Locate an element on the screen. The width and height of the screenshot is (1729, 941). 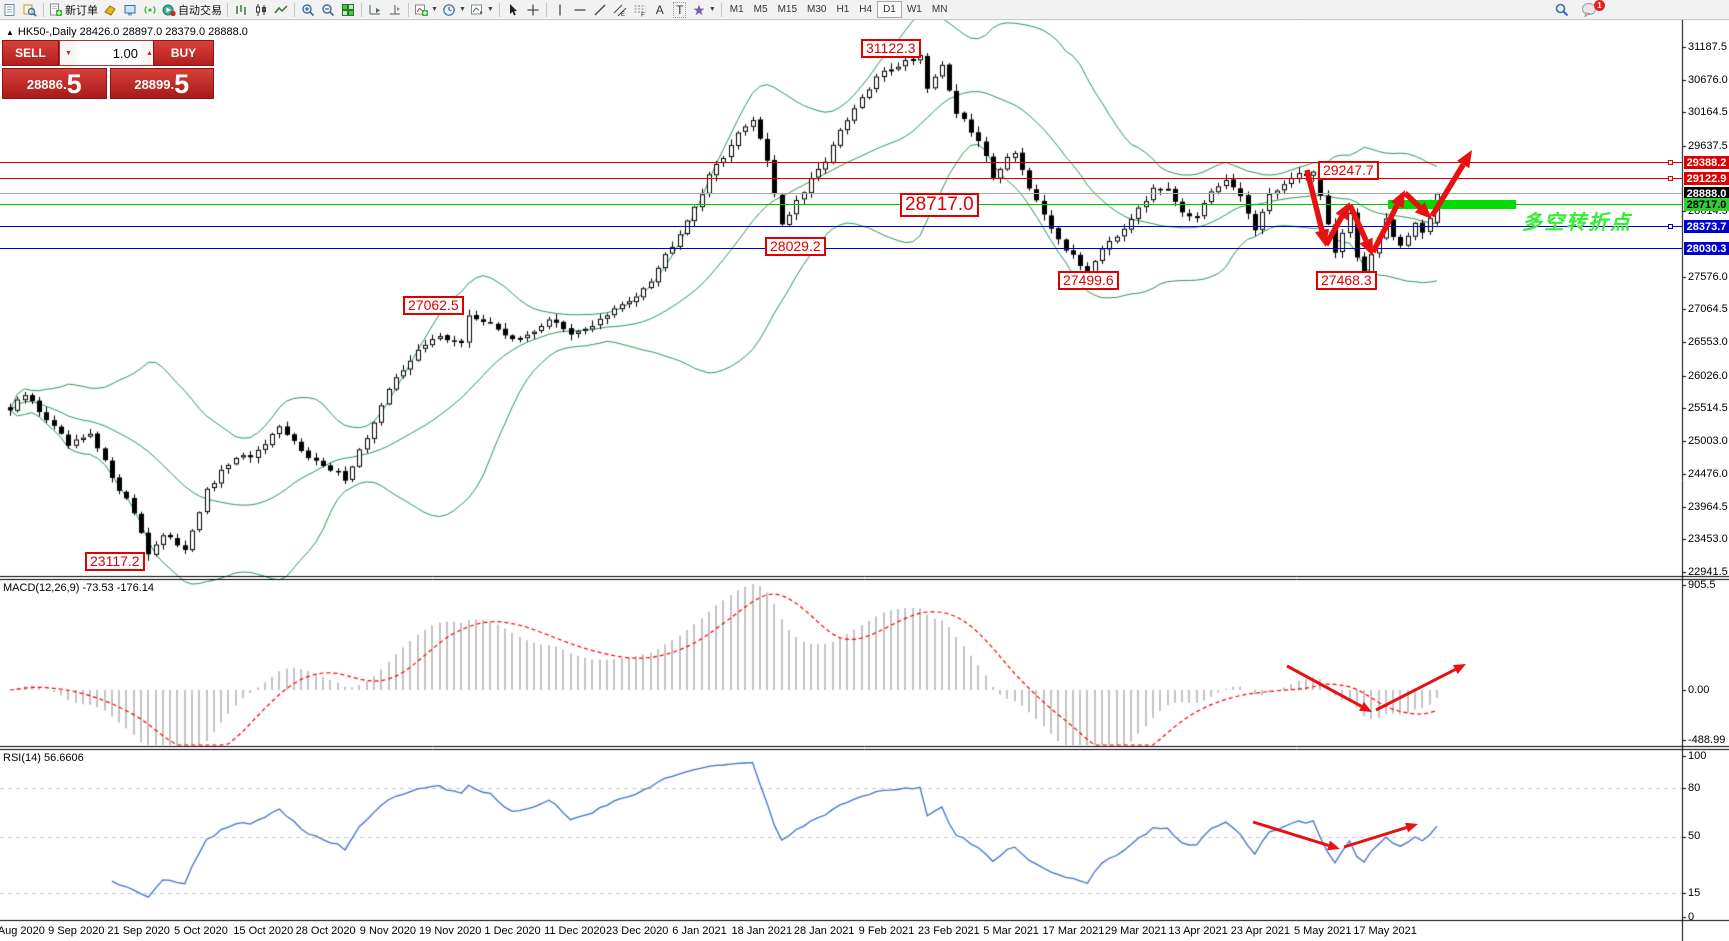
notification-badge: 1 is located at coordinates (1599, 5).